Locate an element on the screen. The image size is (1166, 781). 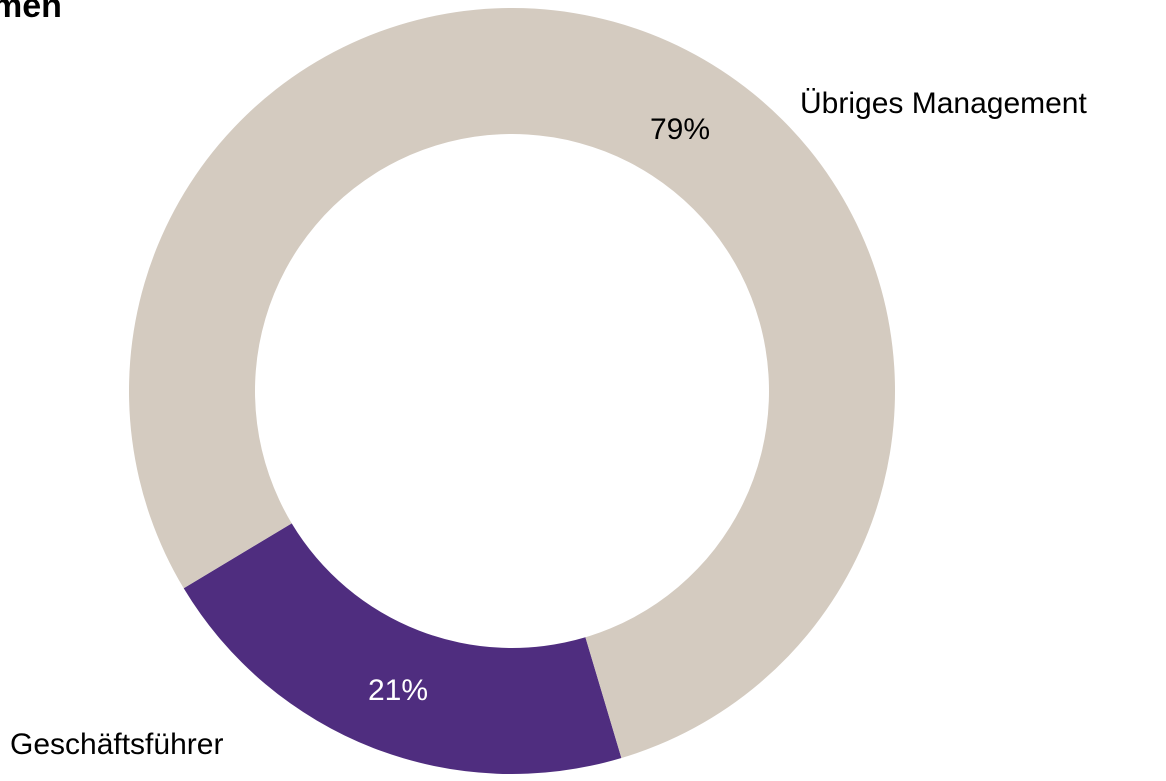
donut-slice is located at coordinates (402, 648).